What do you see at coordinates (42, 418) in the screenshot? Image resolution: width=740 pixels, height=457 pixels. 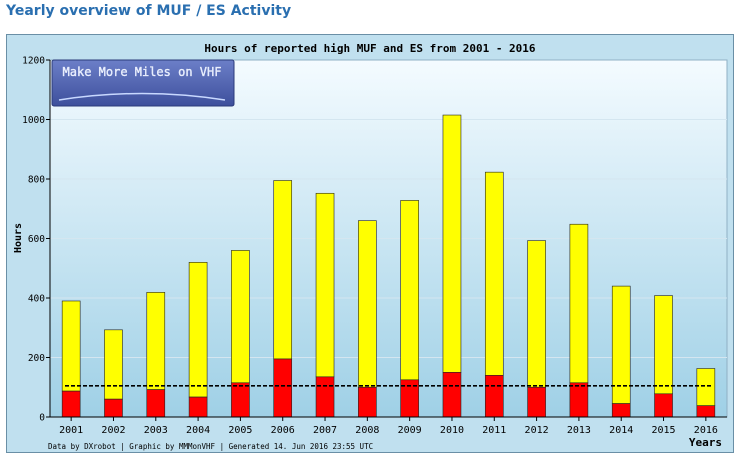 I see `y-tick-label: 0` at bounding box center [42, 418].